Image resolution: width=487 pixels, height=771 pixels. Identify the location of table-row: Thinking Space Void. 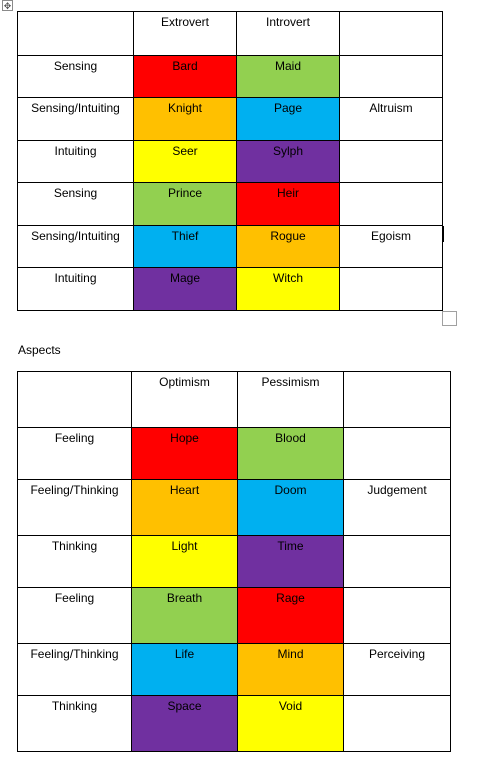
(234, 723).